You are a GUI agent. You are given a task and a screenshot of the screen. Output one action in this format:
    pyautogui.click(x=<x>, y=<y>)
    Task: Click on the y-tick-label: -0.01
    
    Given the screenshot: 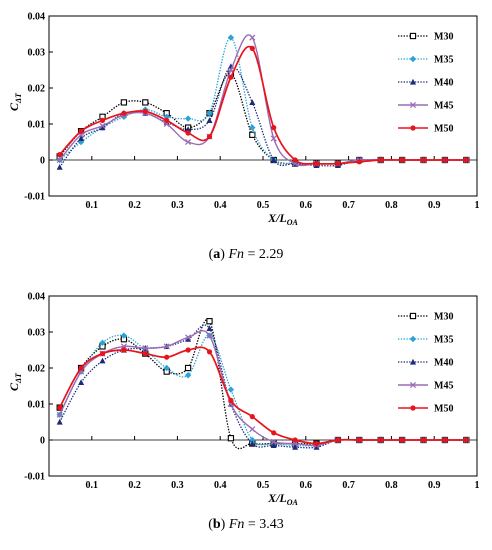 What is the action you would take?
    pyautogui.click(x=34, y=197)
    